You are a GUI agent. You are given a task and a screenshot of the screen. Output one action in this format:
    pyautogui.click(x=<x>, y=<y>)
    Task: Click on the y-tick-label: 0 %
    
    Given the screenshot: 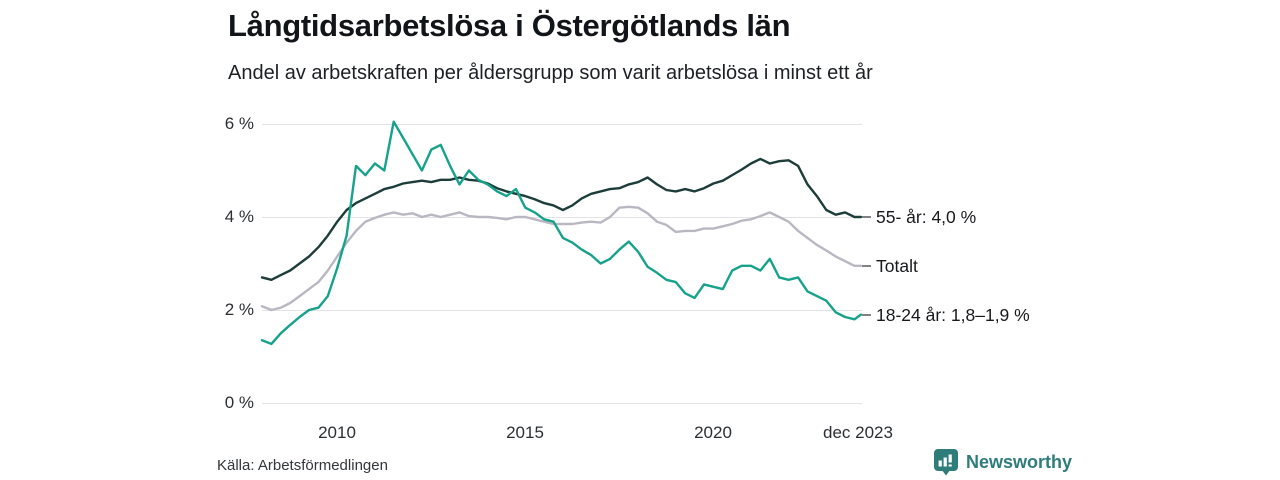 What is the action you would take?
    pyautogui.click(x=239, y=402)
    